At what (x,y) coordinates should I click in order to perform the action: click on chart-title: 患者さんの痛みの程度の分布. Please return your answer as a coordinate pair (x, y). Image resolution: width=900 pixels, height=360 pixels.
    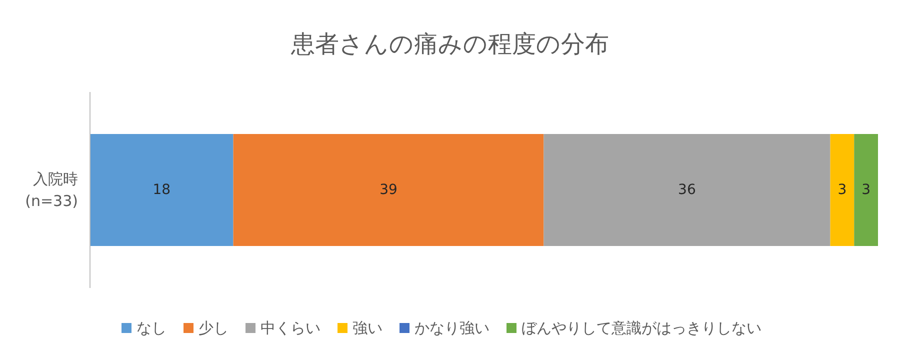
    Looking at the image, I should click on (449, 44).